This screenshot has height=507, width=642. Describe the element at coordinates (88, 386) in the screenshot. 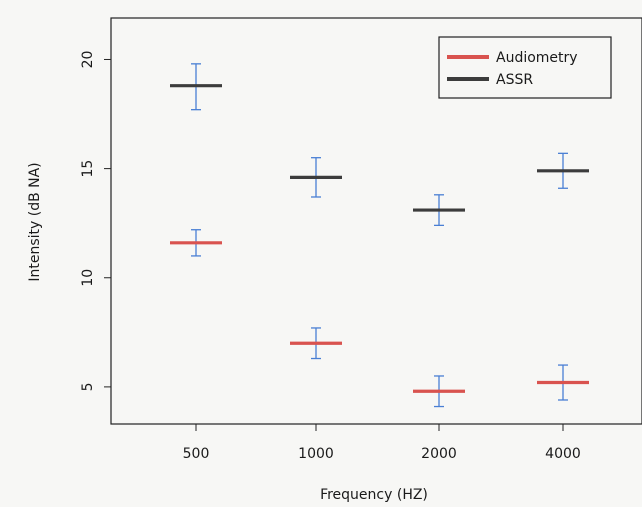

I see `y-tick-label-5: 5` at that location.